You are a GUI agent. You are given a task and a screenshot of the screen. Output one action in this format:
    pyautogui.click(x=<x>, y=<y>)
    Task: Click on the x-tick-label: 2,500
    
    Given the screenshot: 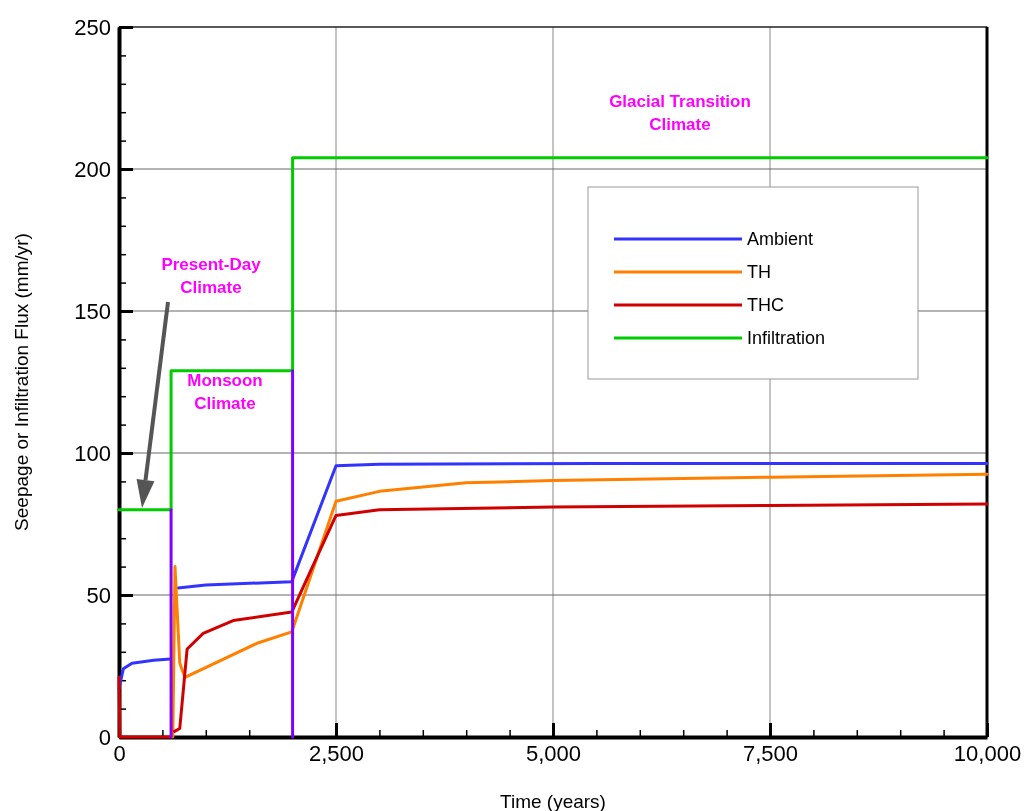 What is the action you would take?
    pyautogui.click(x=336, y=753)
    